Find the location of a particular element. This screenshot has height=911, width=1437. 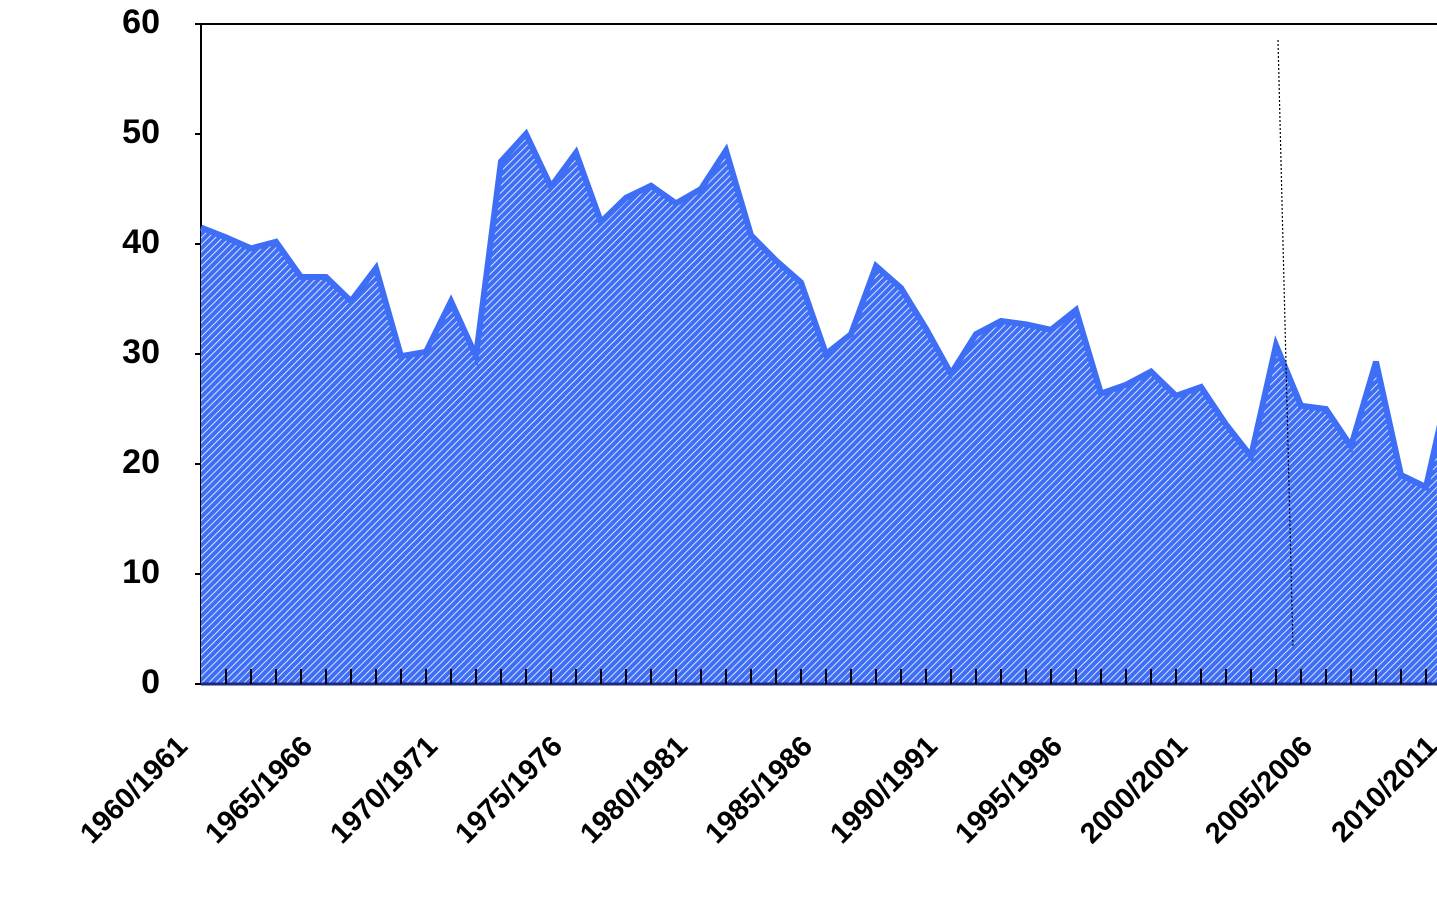

x-tick-label: 1960/1961 is located at coordinates (134, 790).